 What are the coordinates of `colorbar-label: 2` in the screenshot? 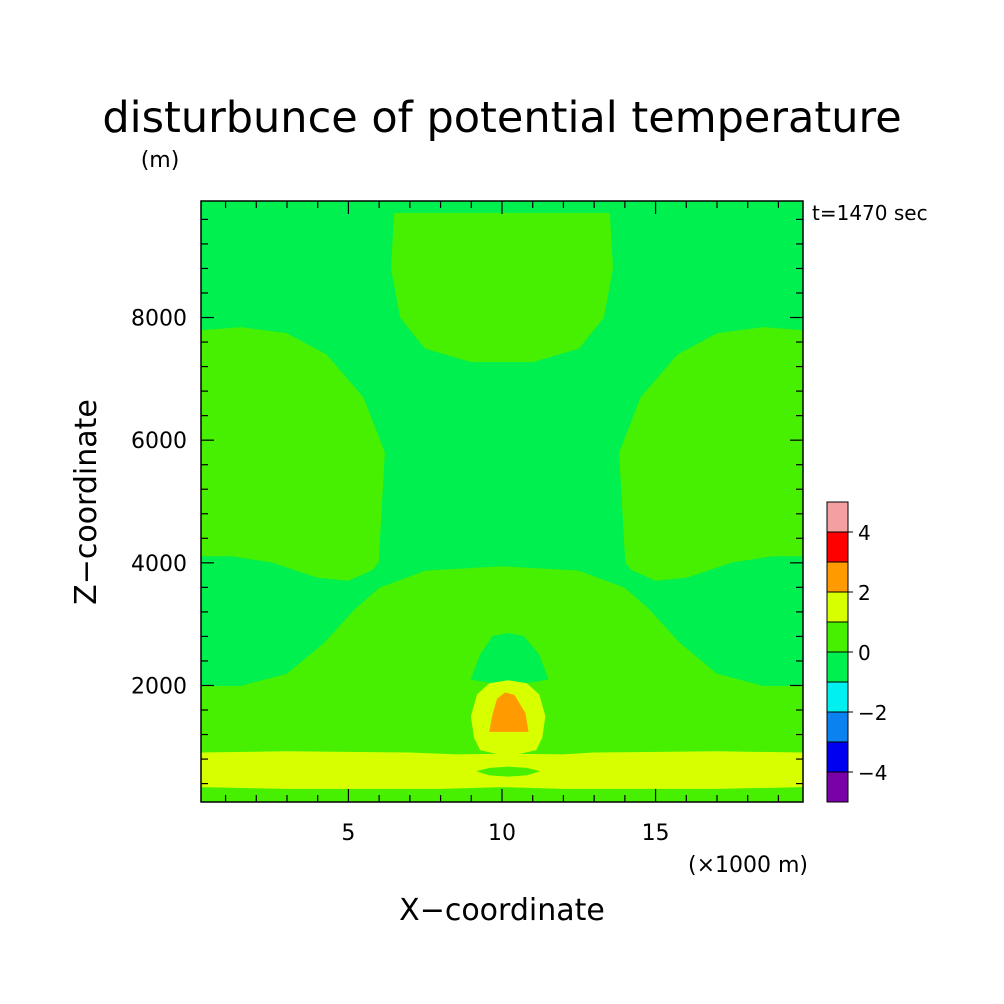 It's located at (864, 593).